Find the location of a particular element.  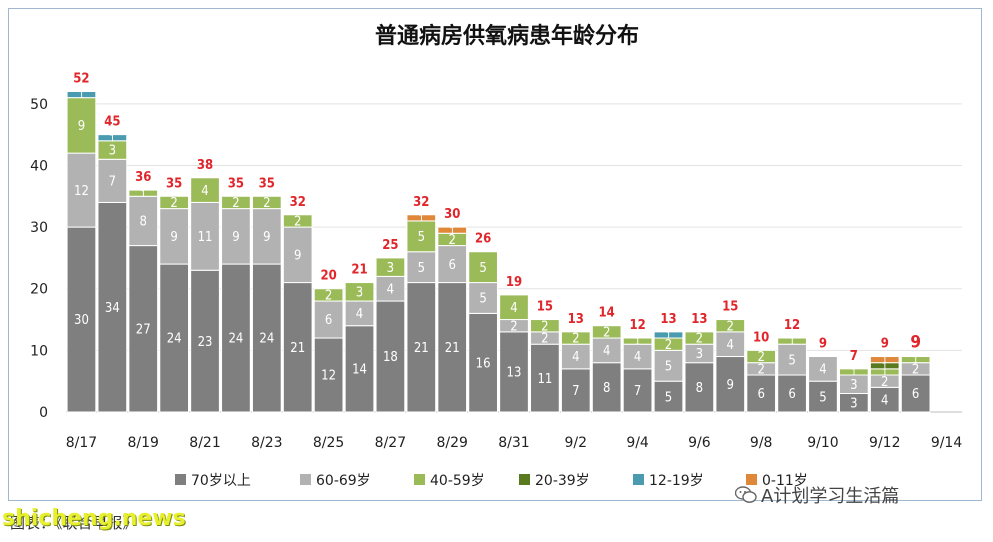

segment-label: 11 is located at coordinates (544, 379).